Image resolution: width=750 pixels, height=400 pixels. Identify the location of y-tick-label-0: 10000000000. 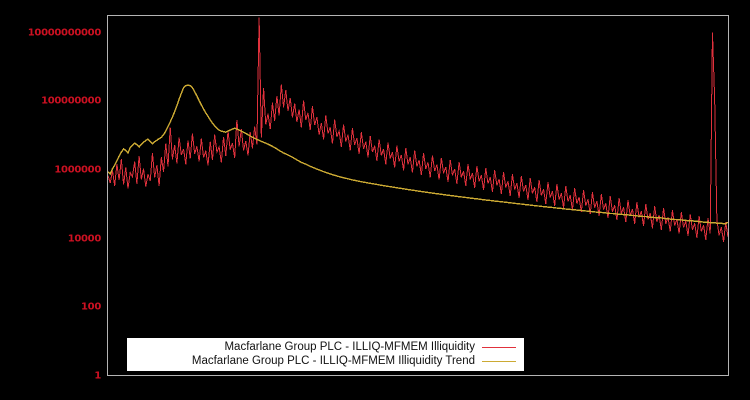
(64, 33).